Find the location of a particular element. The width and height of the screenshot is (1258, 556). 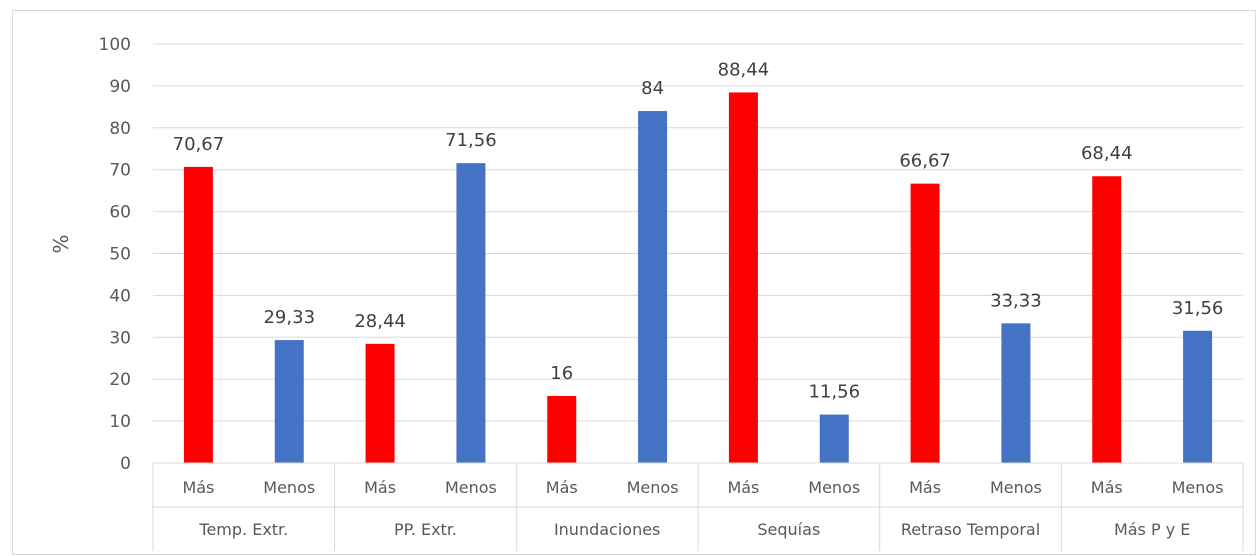

group-label: Temp. Extr. is located at coordinates (243, 529).